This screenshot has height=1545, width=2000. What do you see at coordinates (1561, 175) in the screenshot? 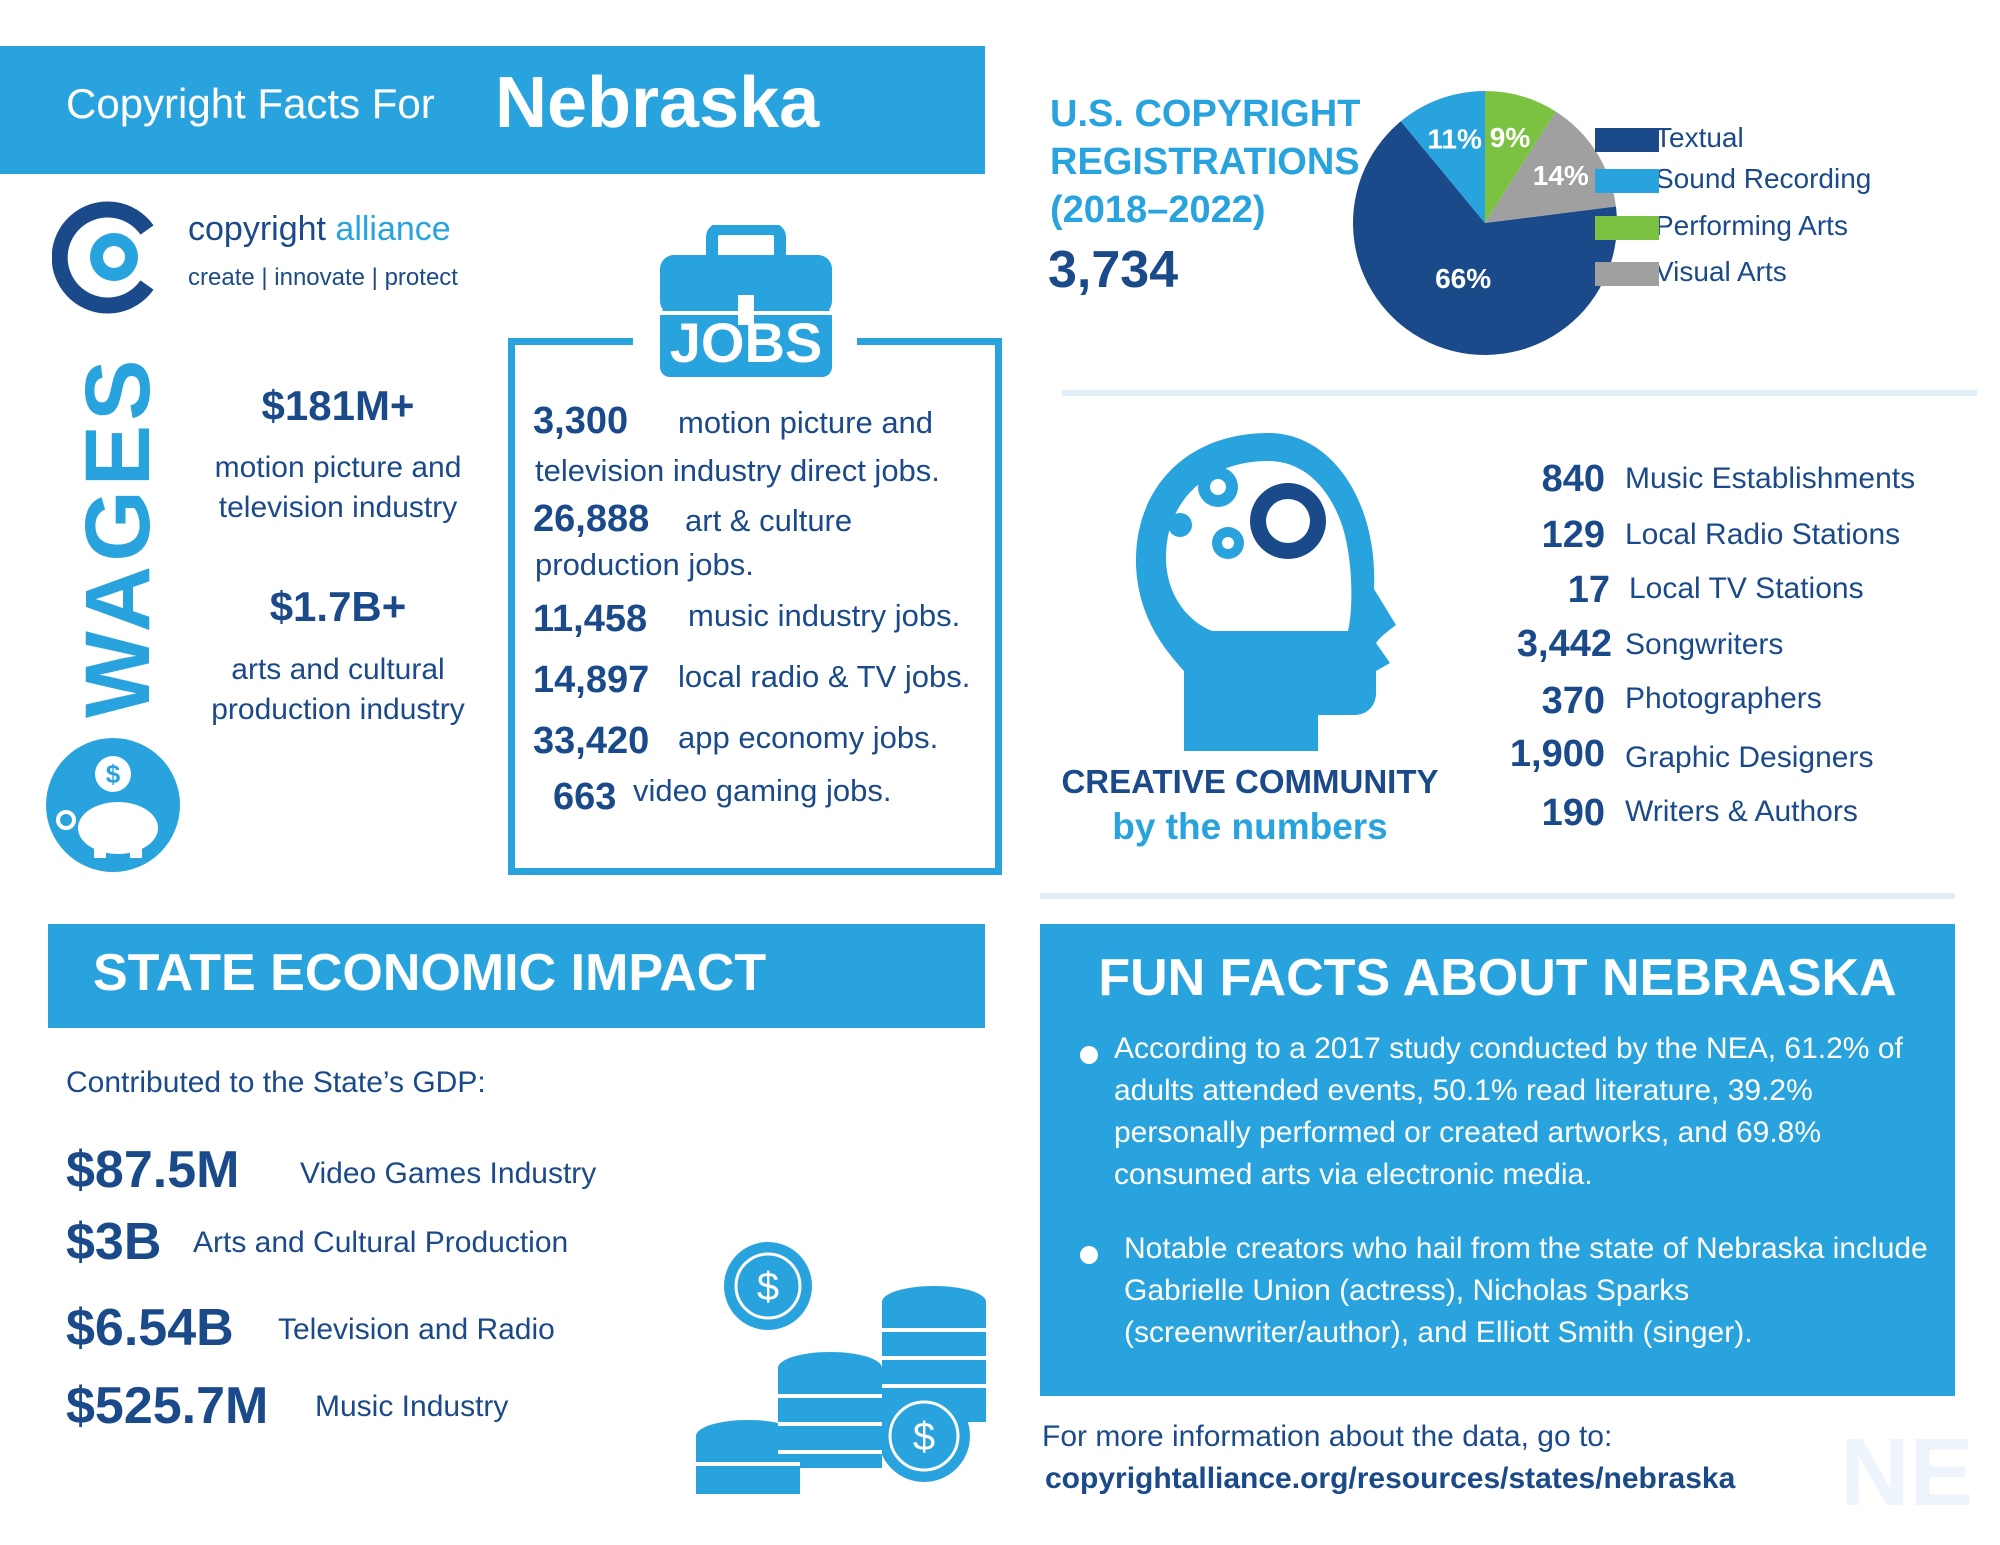
I see `pie-label: 14%` at bounding box center [1561, 175].